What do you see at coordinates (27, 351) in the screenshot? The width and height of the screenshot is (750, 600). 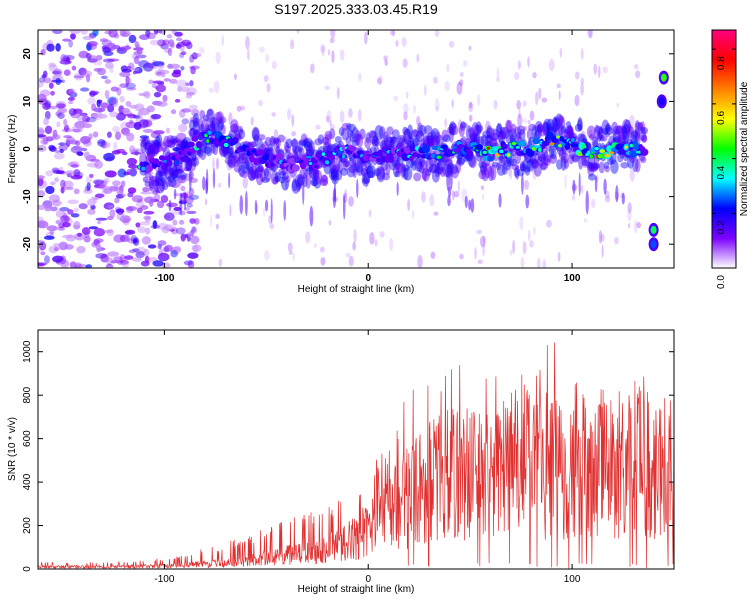 I see `snr-y-tick-label: 1000` at bounding box center [27, 351].